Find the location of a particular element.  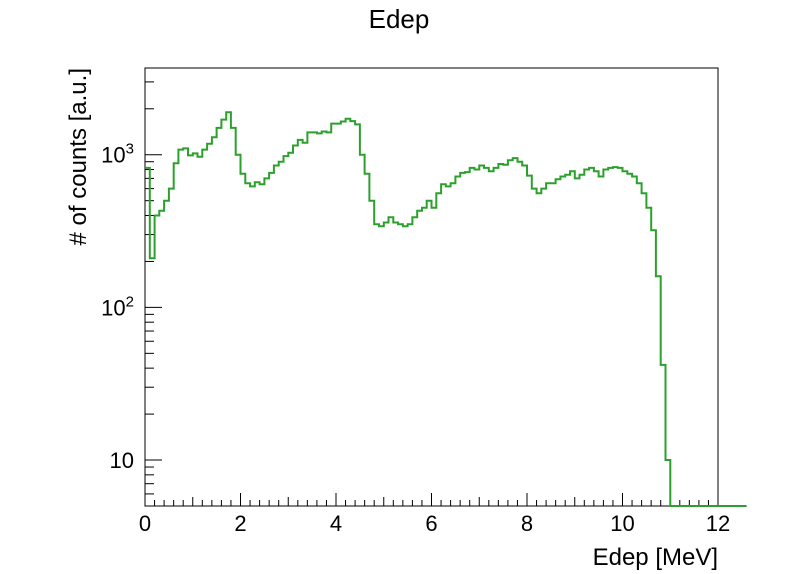

x-tick-label: 12 is located at coordinates (718, 523).